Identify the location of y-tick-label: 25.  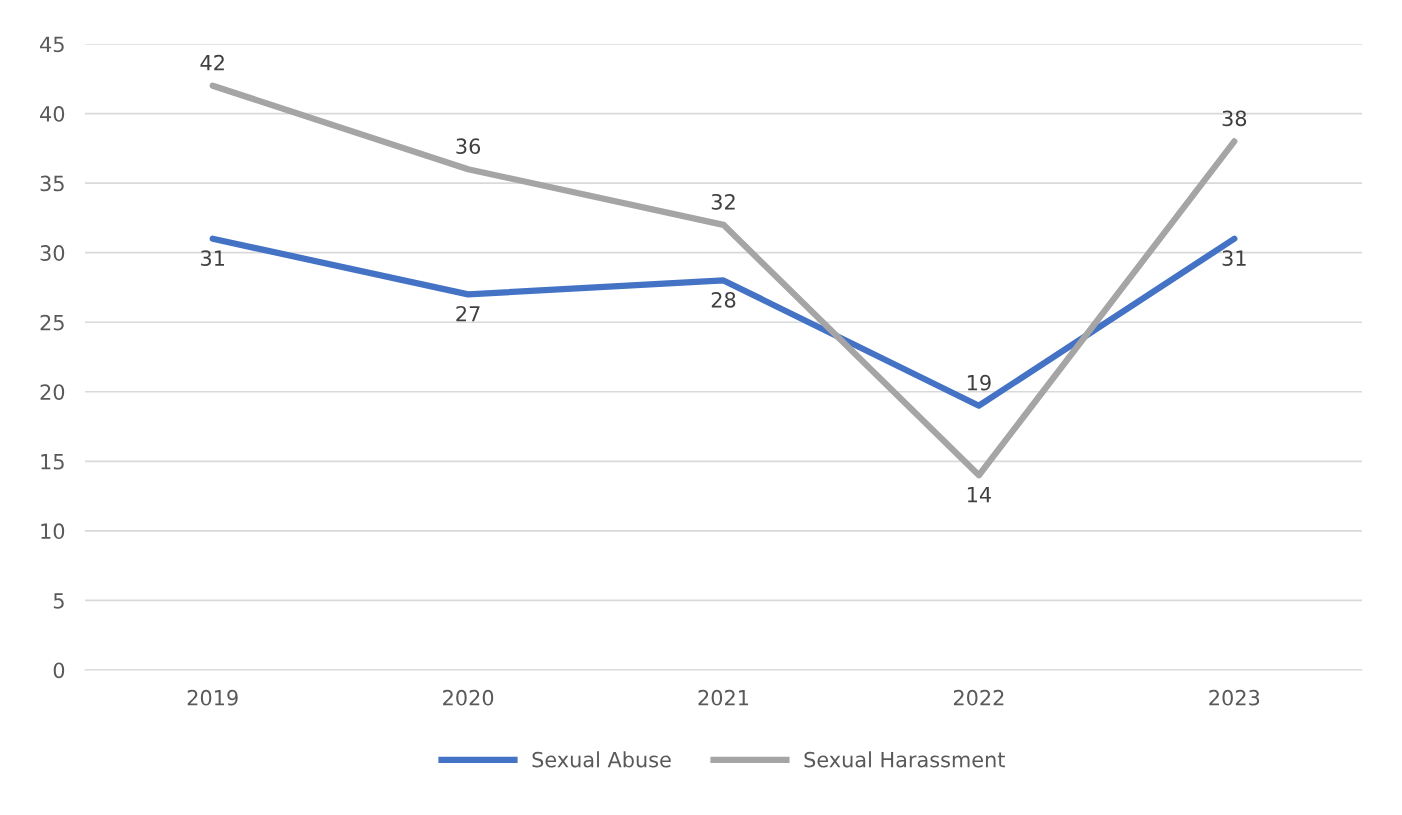
(52, 322).